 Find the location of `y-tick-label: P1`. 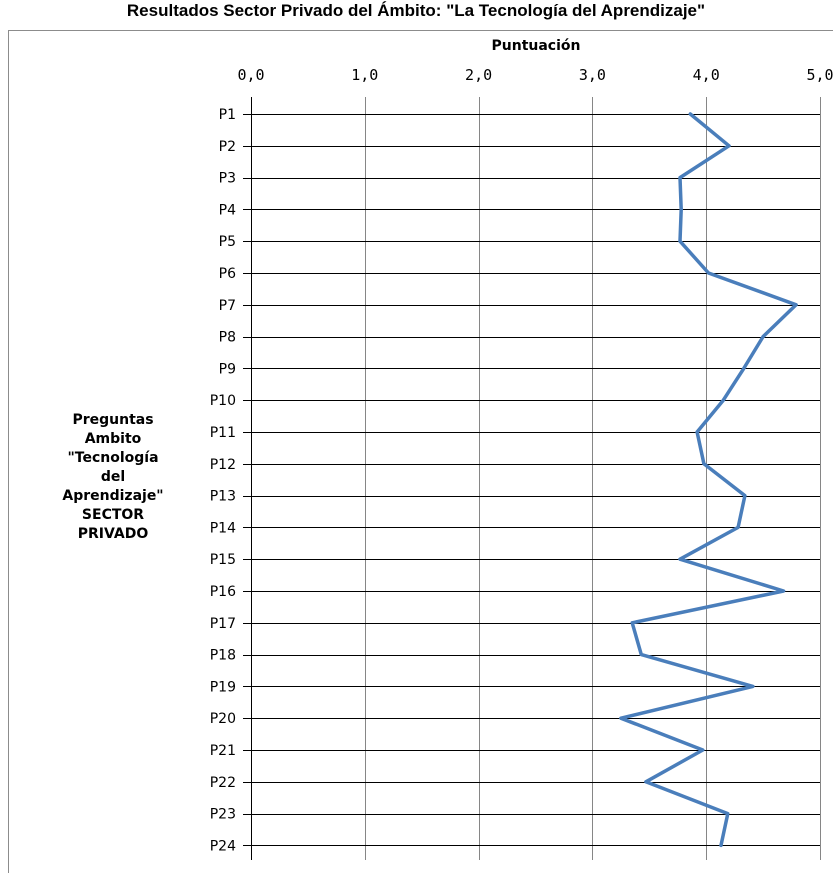

y-tick-label: P1 is located at coordinates (227, 115).